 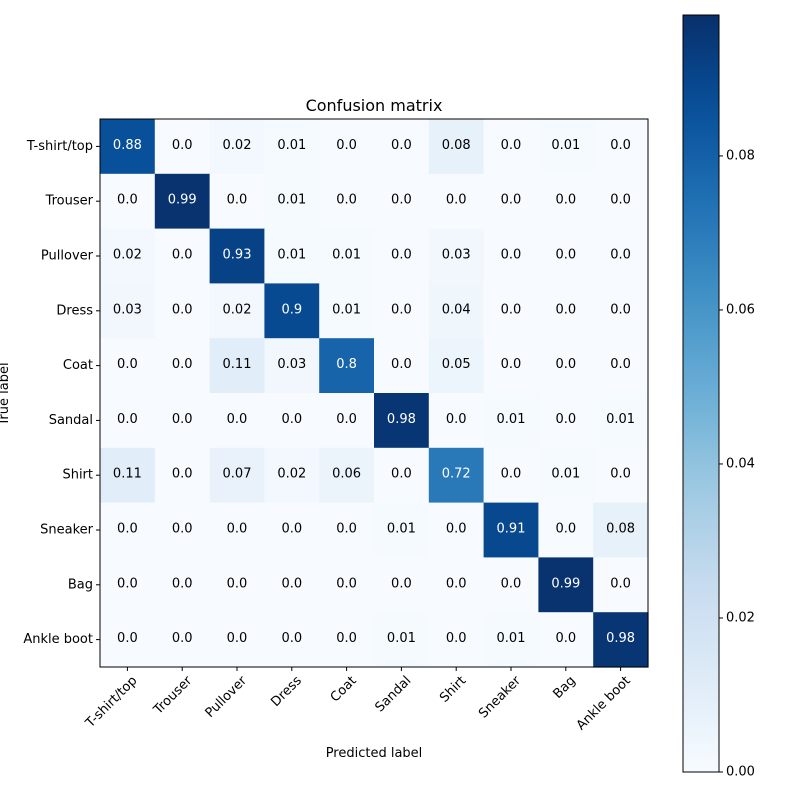 I want to click on cell-value-label: 0.06, so click(x=346, y=474).